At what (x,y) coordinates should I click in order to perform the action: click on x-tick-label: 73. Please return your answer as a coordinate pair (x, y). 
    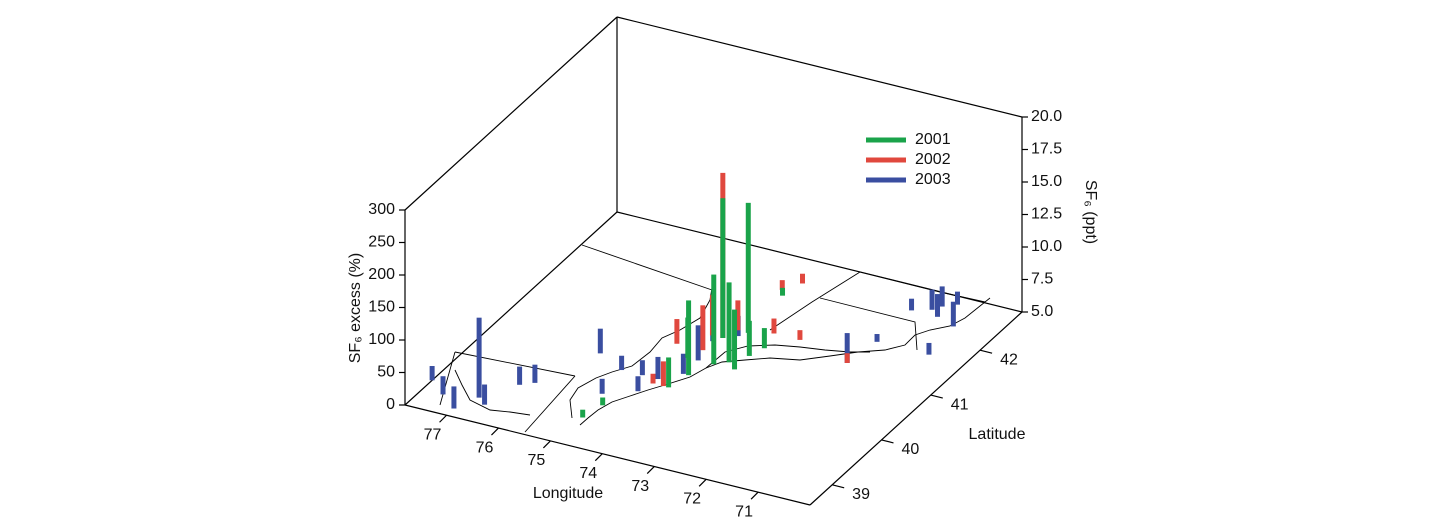
    Looking at the image, I should click on (640, 486).